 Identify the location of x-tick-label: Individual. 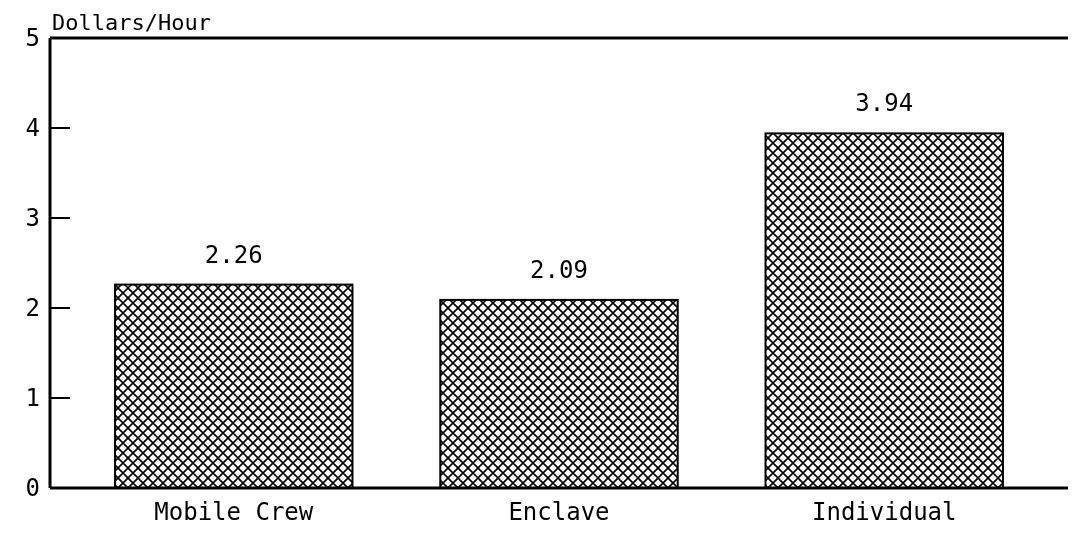
(884, 512).